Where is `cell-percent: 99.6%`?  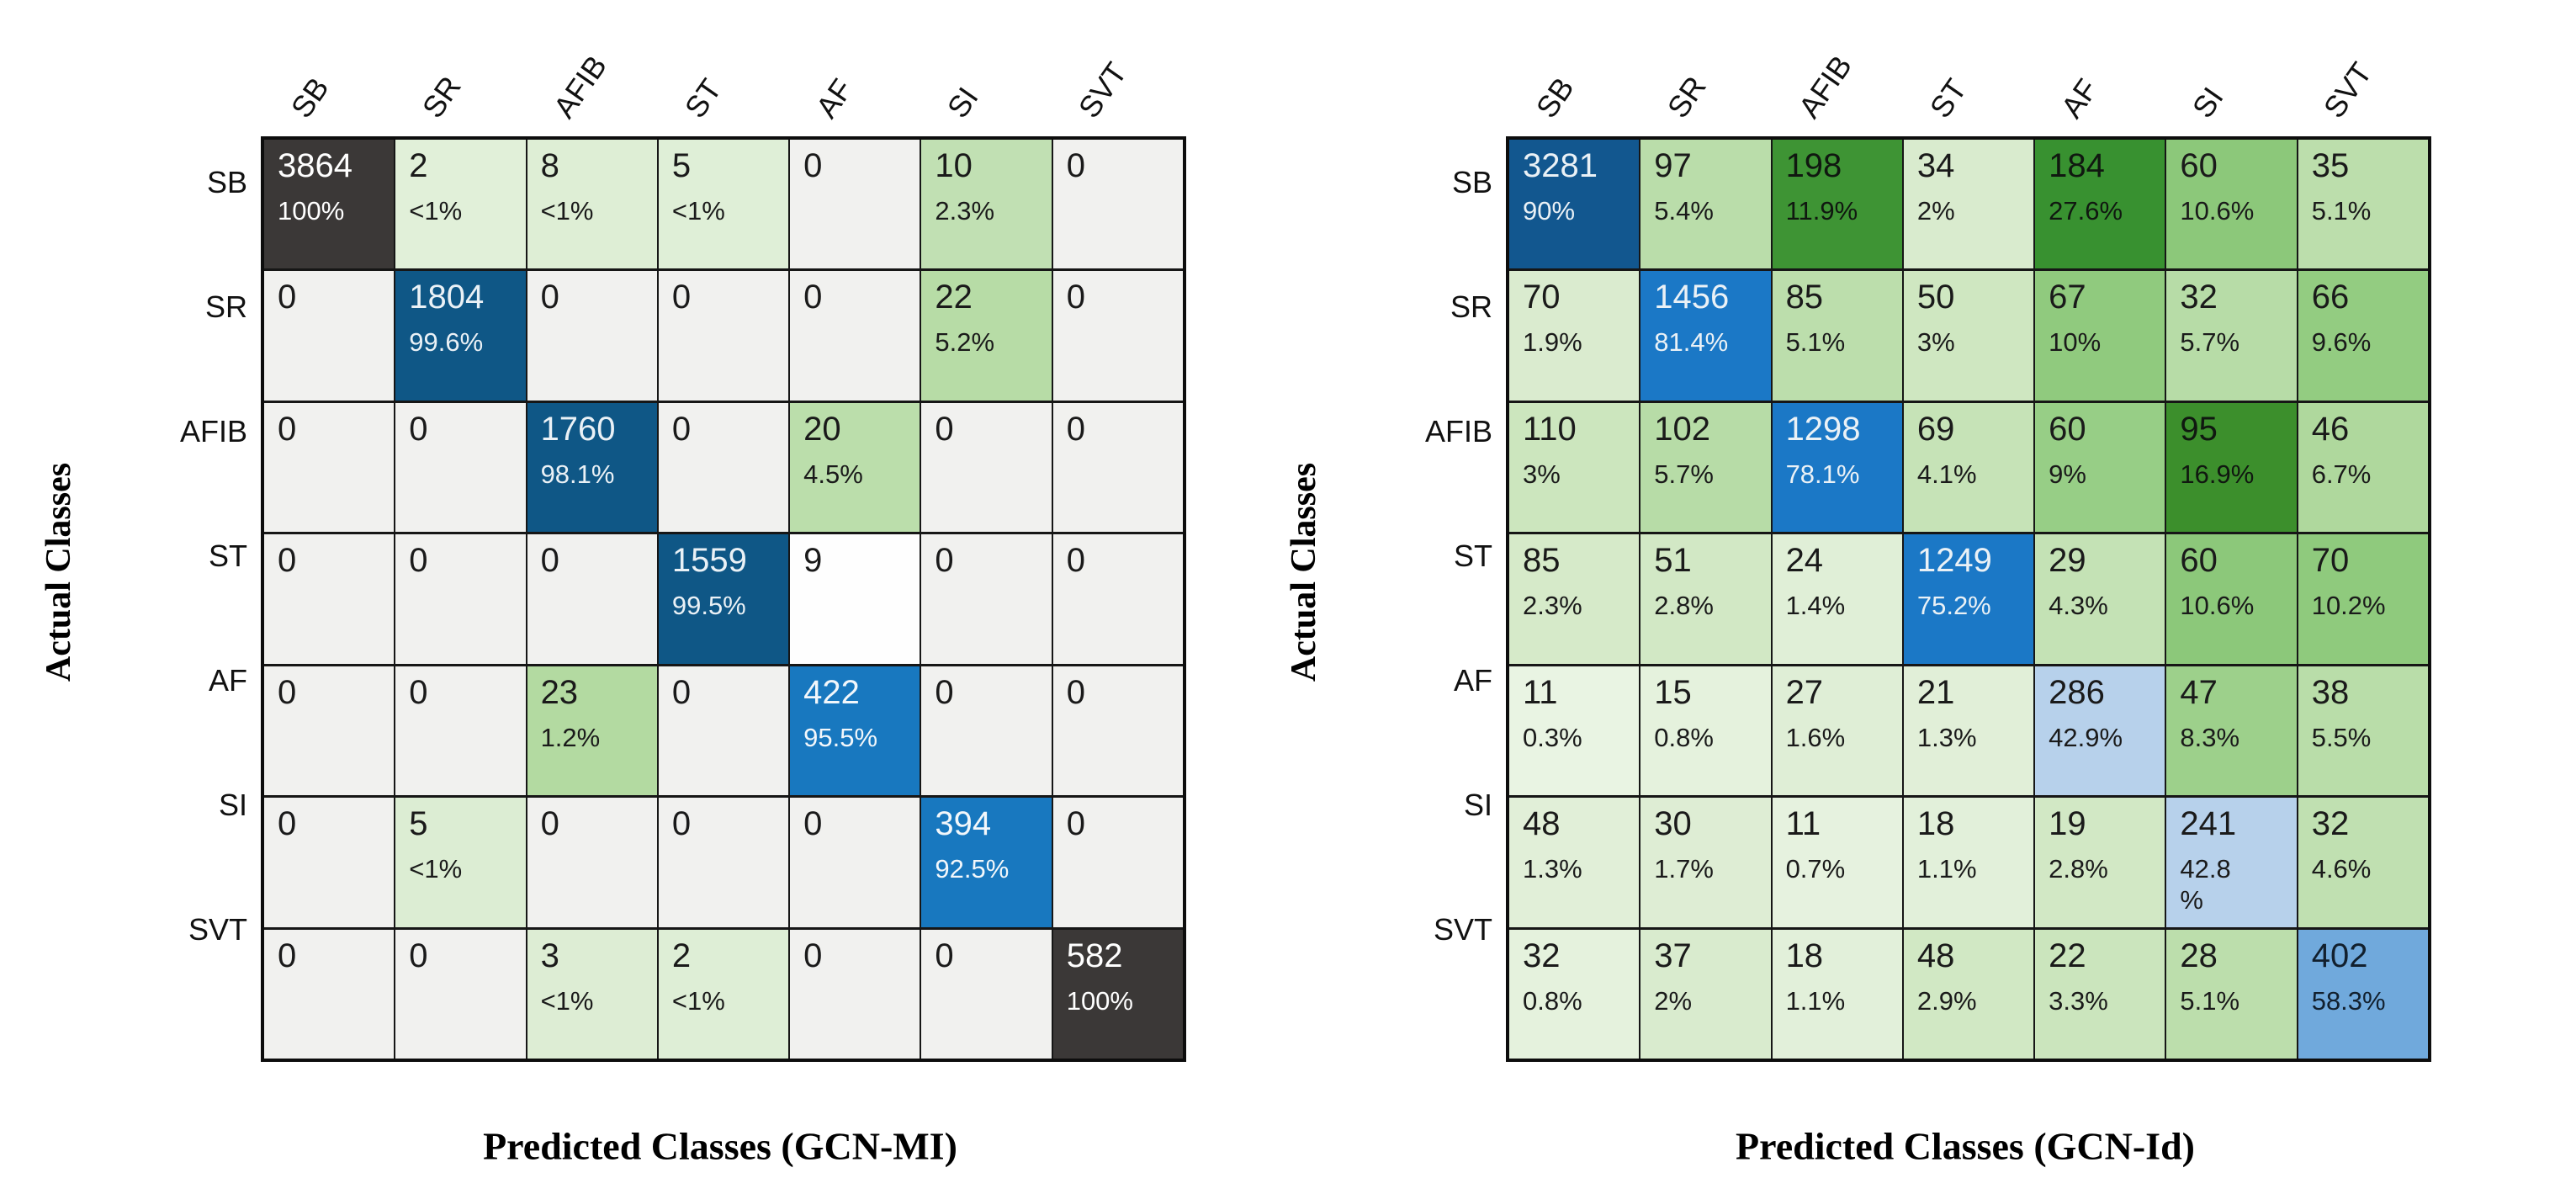 cell-percent: 99.6% is located at coordinates (446, 342).